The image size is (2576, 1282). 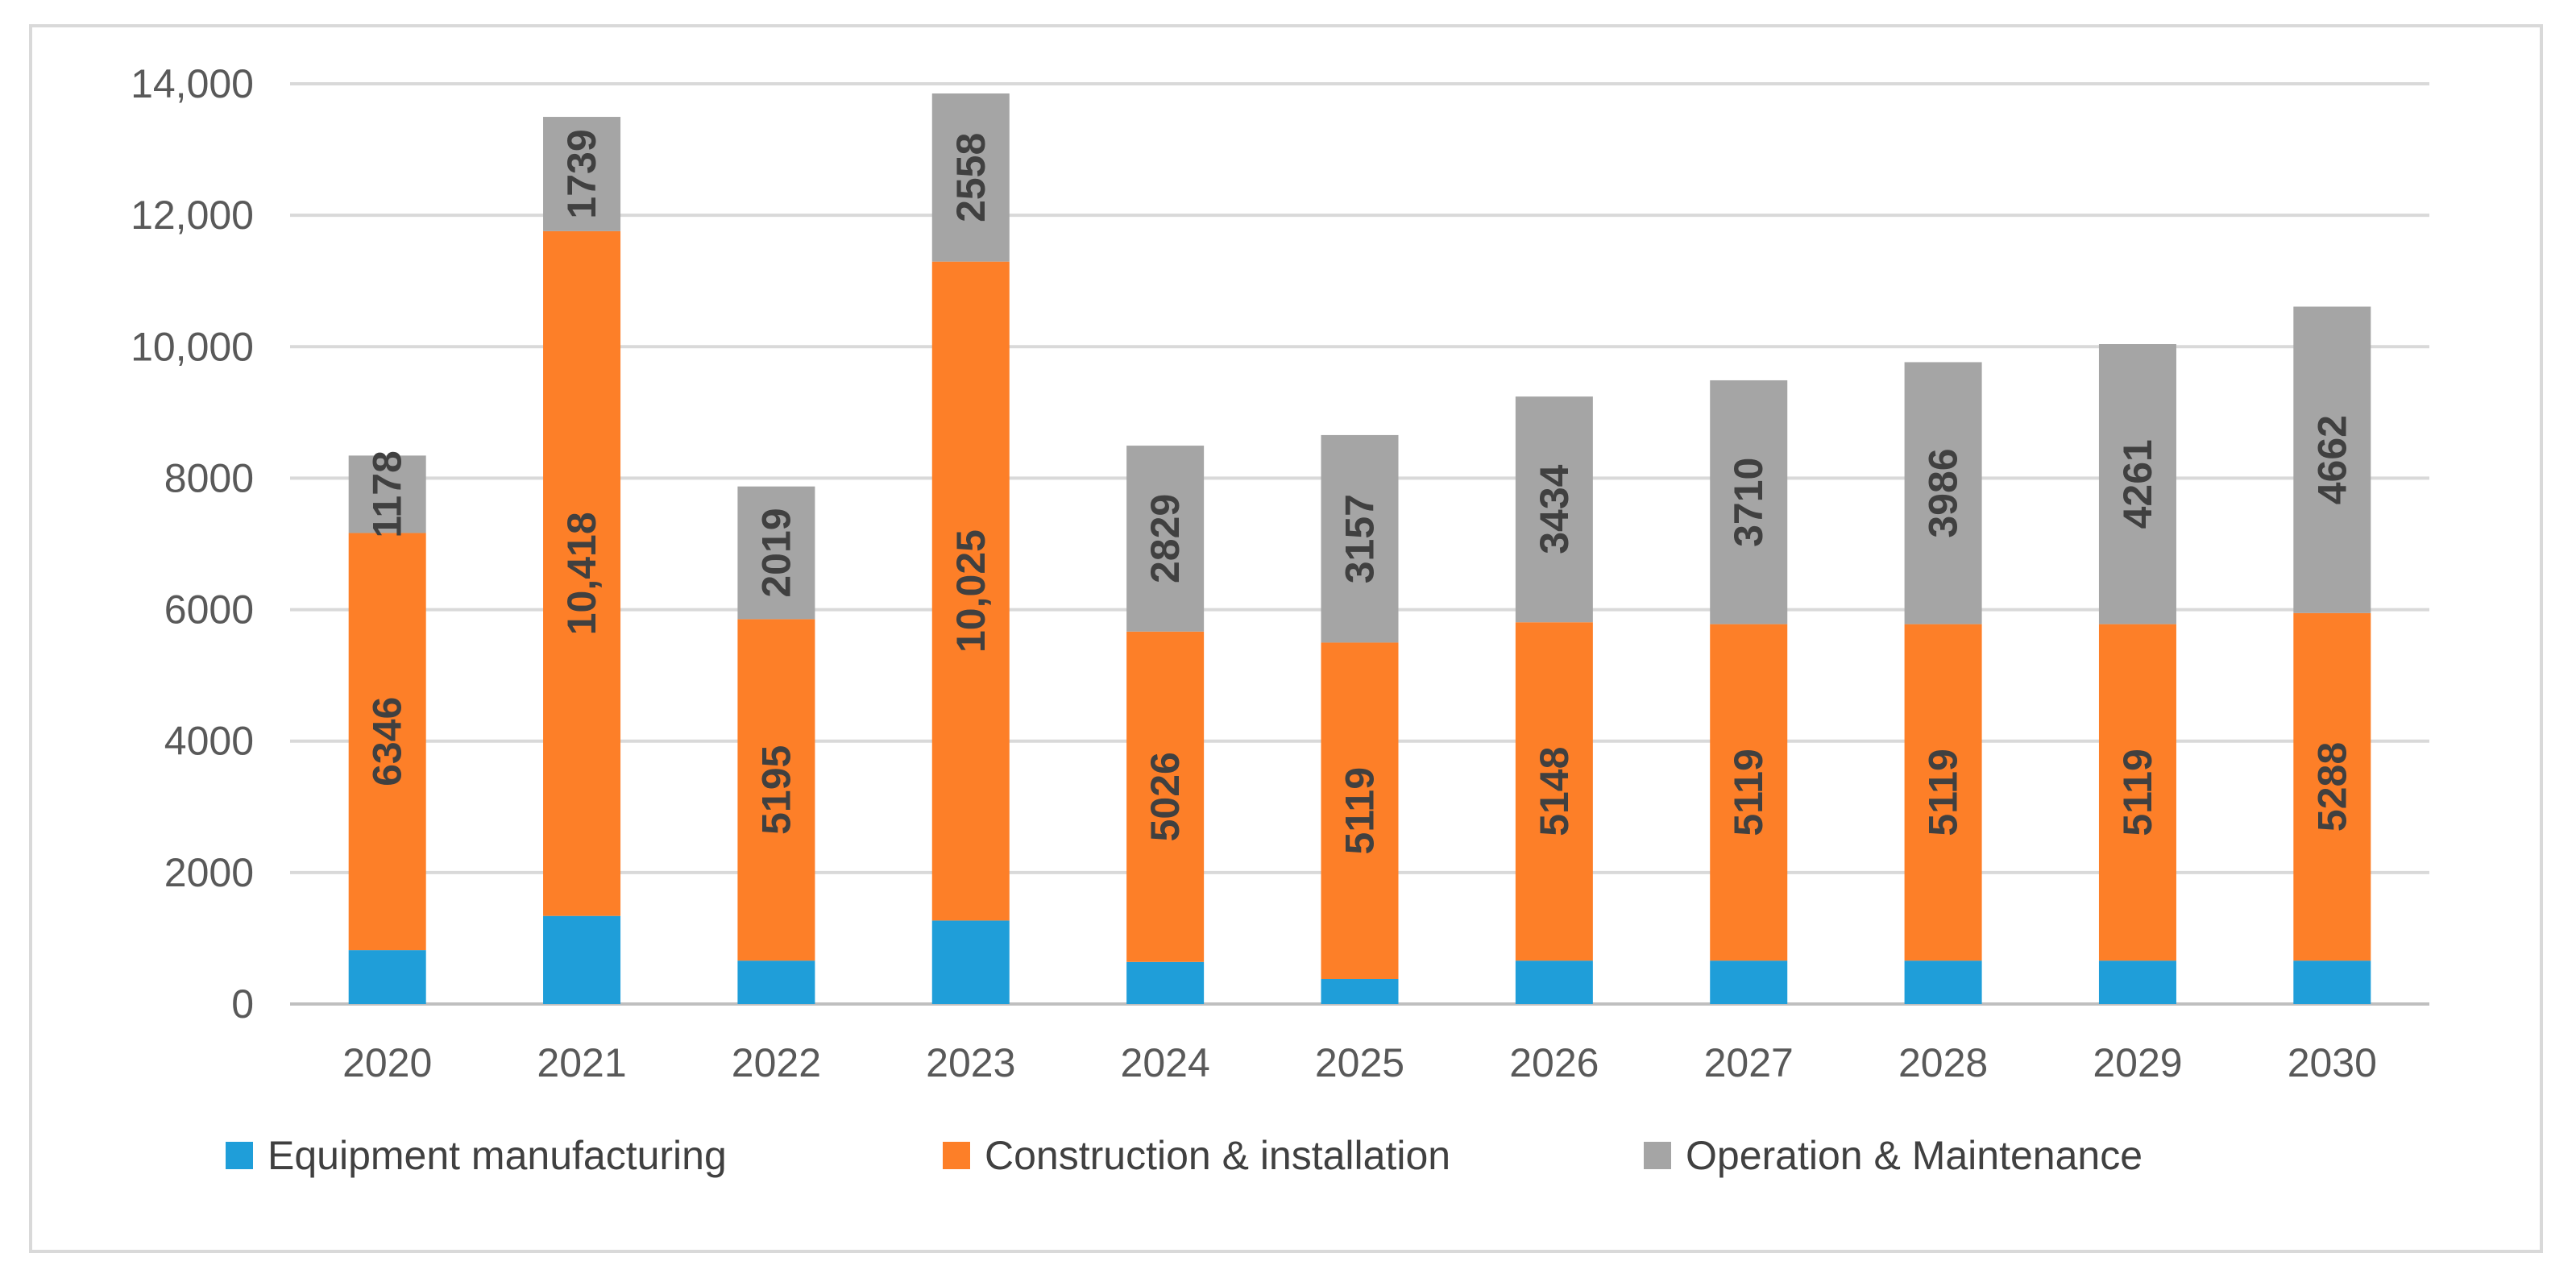 What do you see at coordinates (1554, 982) in the screenshot?
I see `bar-equipment-manufacturing-2026` at bounding box center [1554, 982].